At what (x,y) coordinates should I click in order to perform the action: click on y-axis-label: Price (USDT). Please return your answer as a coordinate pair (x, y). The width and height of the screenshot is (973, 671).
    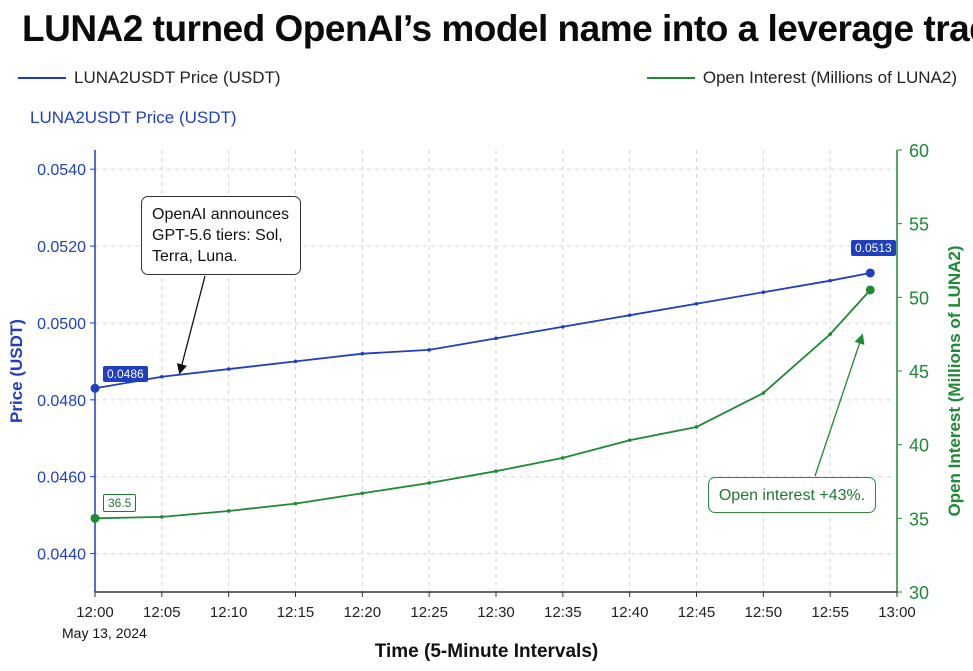
    Looking at the image, I should click on (16, 371).